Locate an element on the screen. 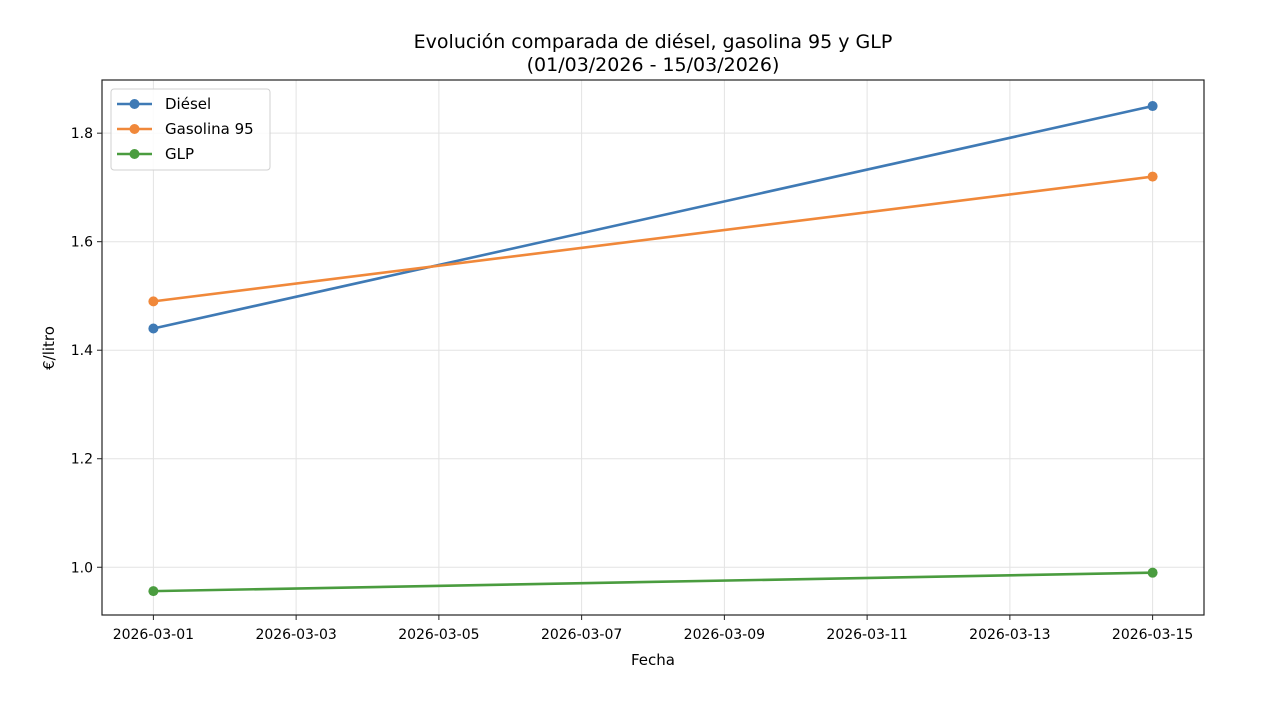  legend-marker-glp is located at coordinates (134, 154).